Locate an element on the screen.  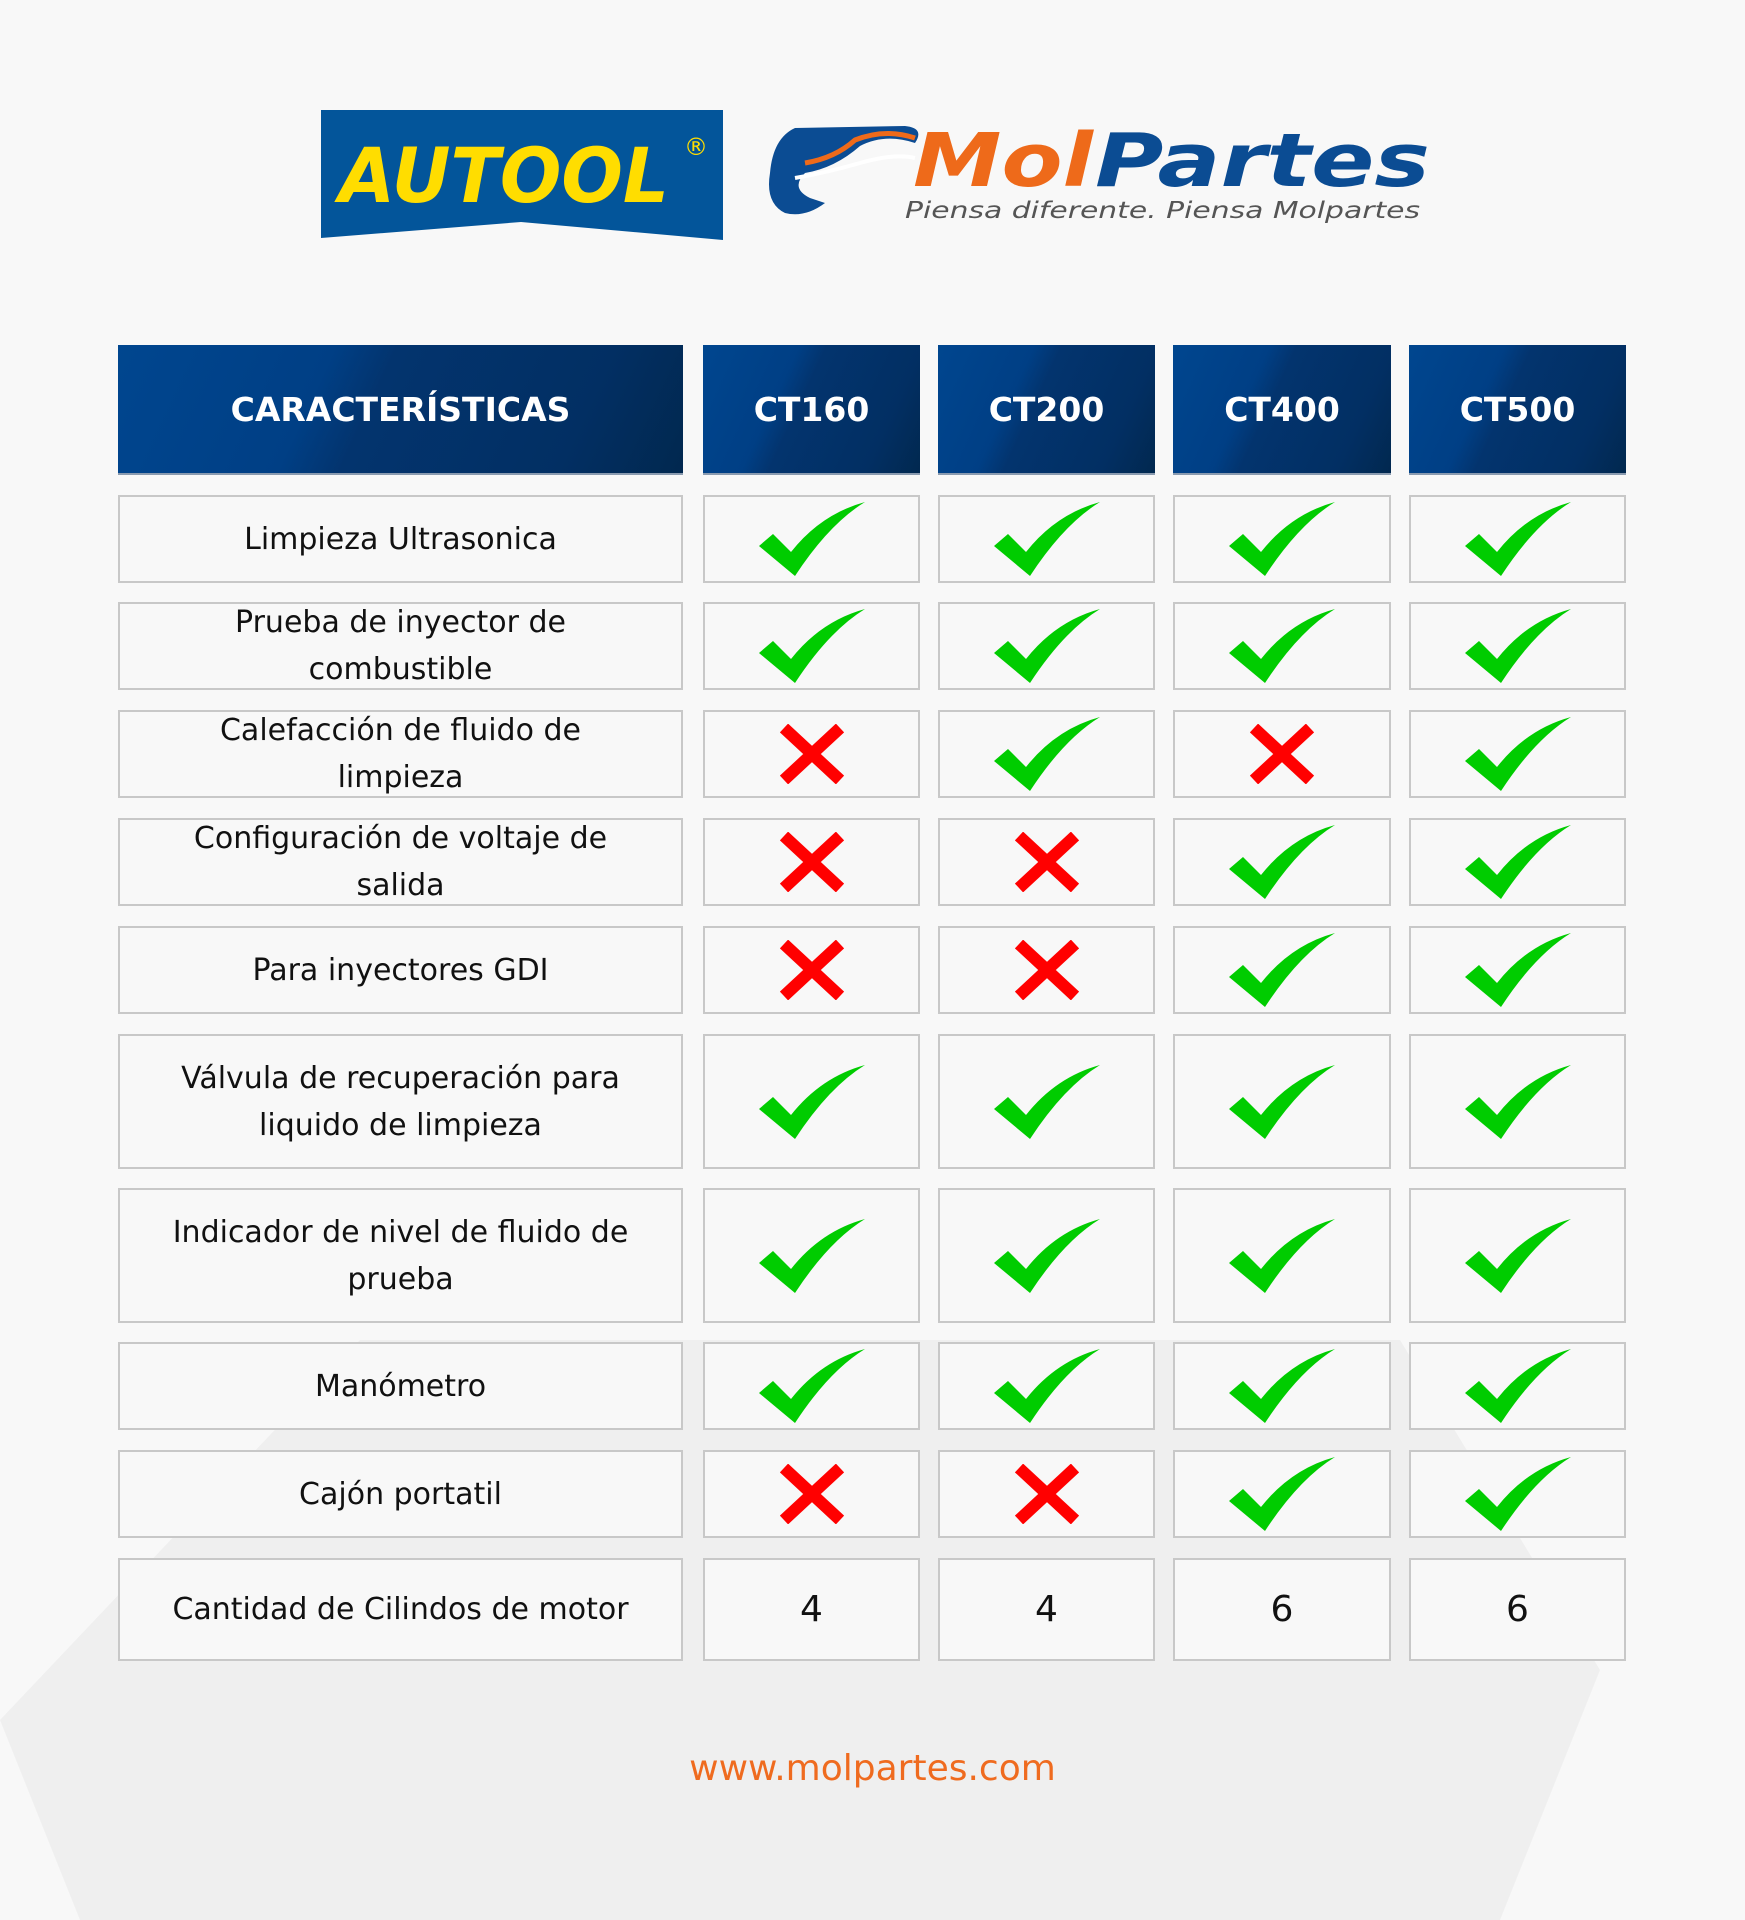
header-label: CT500 is located at coordinates (1517, 409).